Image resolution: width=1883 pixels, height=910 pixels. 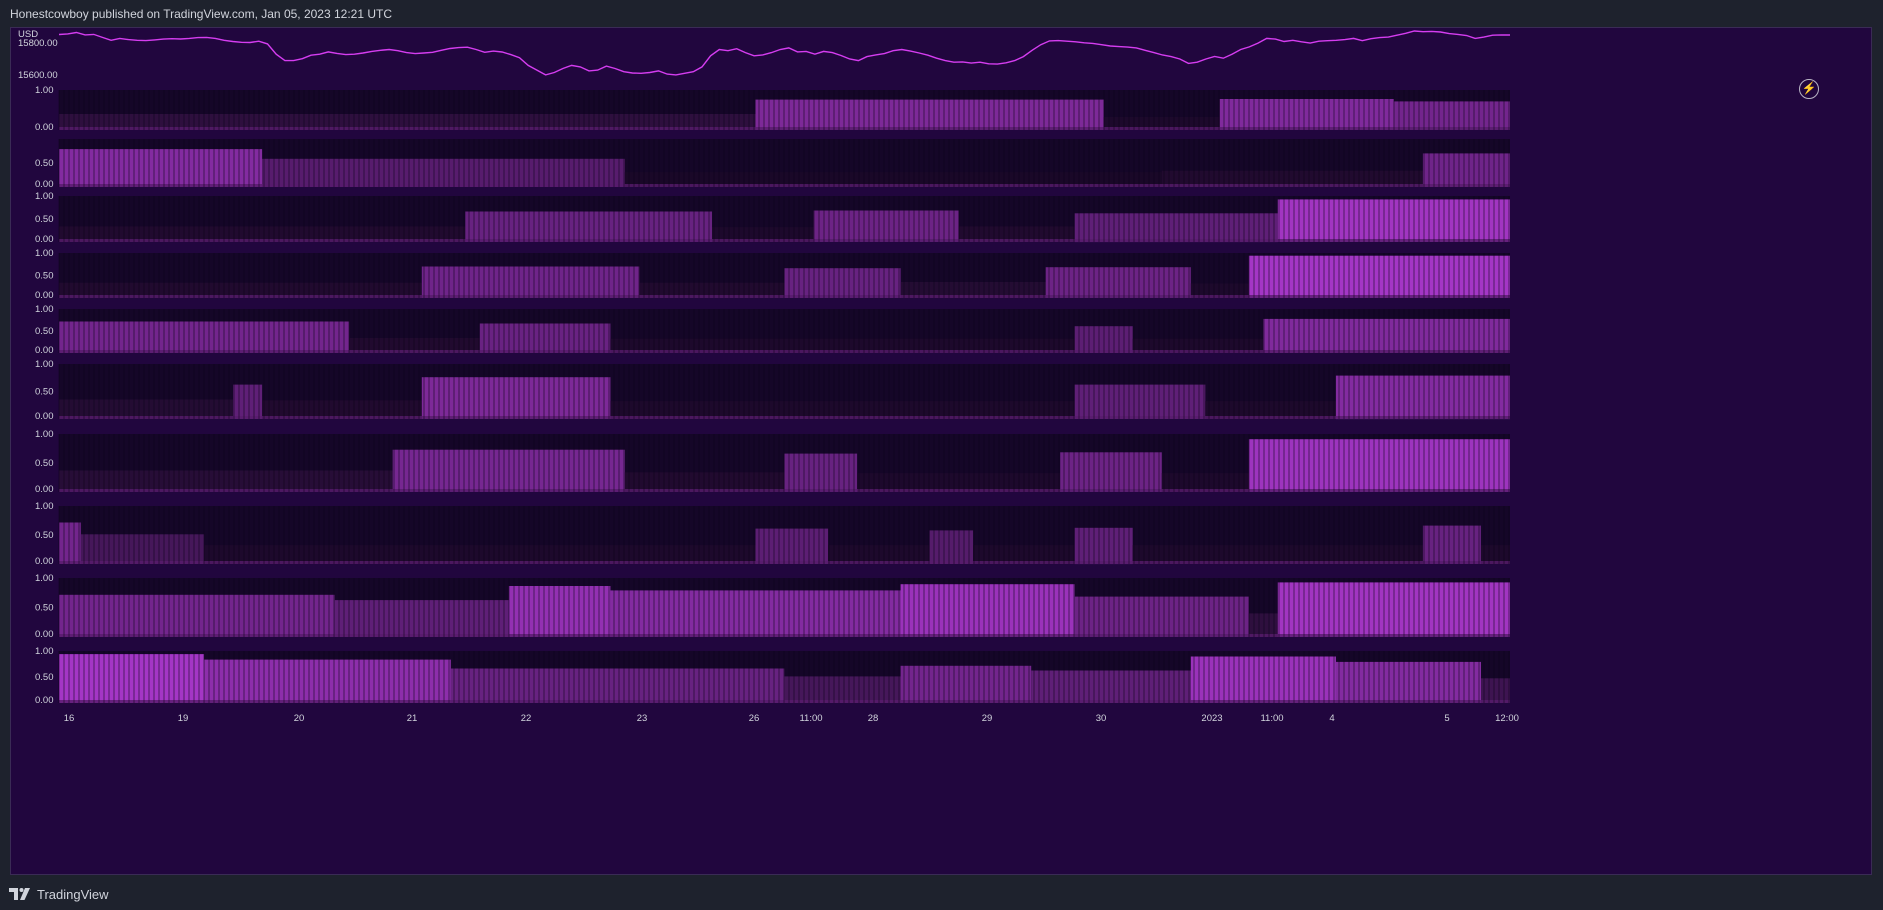 I want to click on lightning-icon: ⚡, so click(x=1809, y=89).